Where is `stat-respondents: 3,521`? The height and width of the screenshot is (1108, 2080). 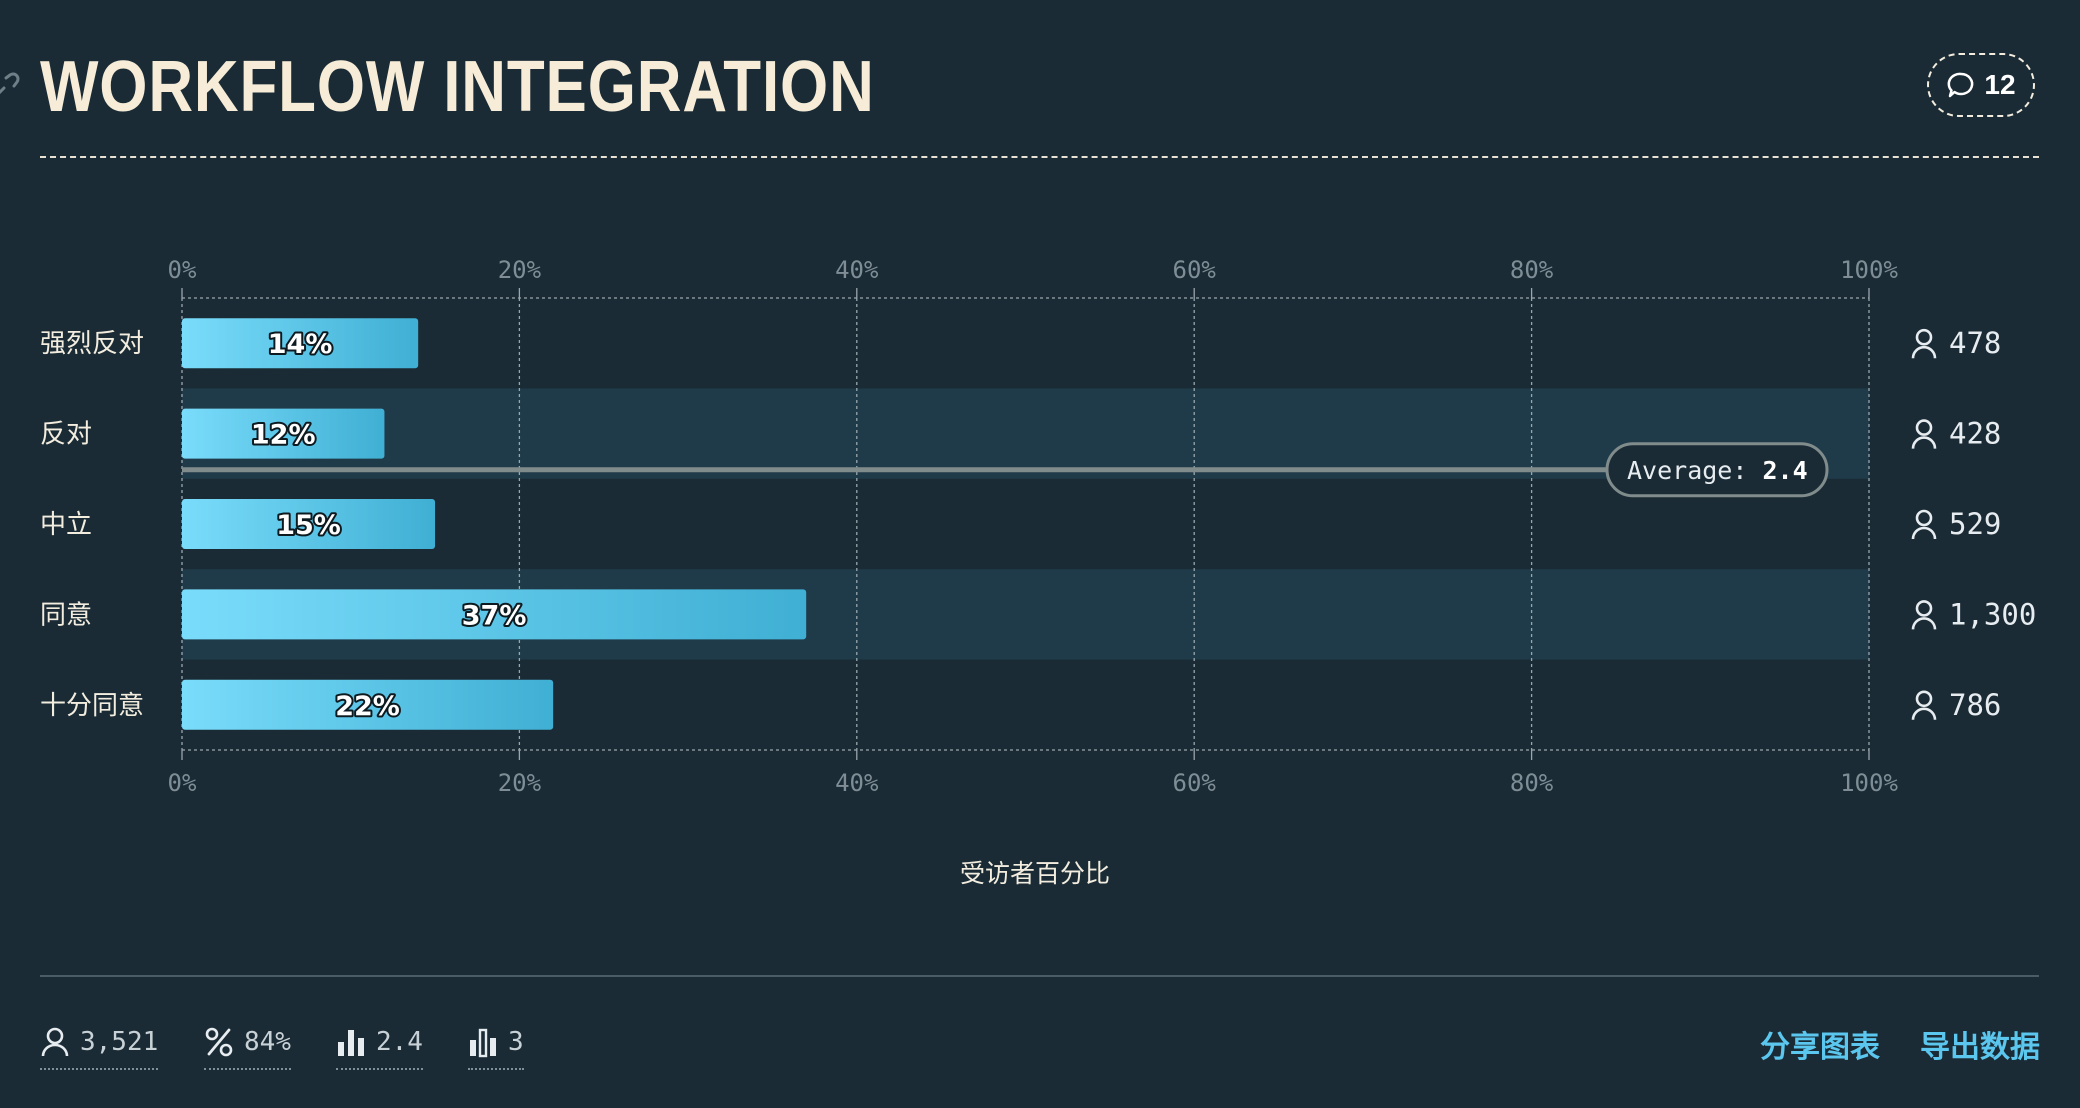 stat-respondents: 3,521 is located at coordinates (99, 1045).